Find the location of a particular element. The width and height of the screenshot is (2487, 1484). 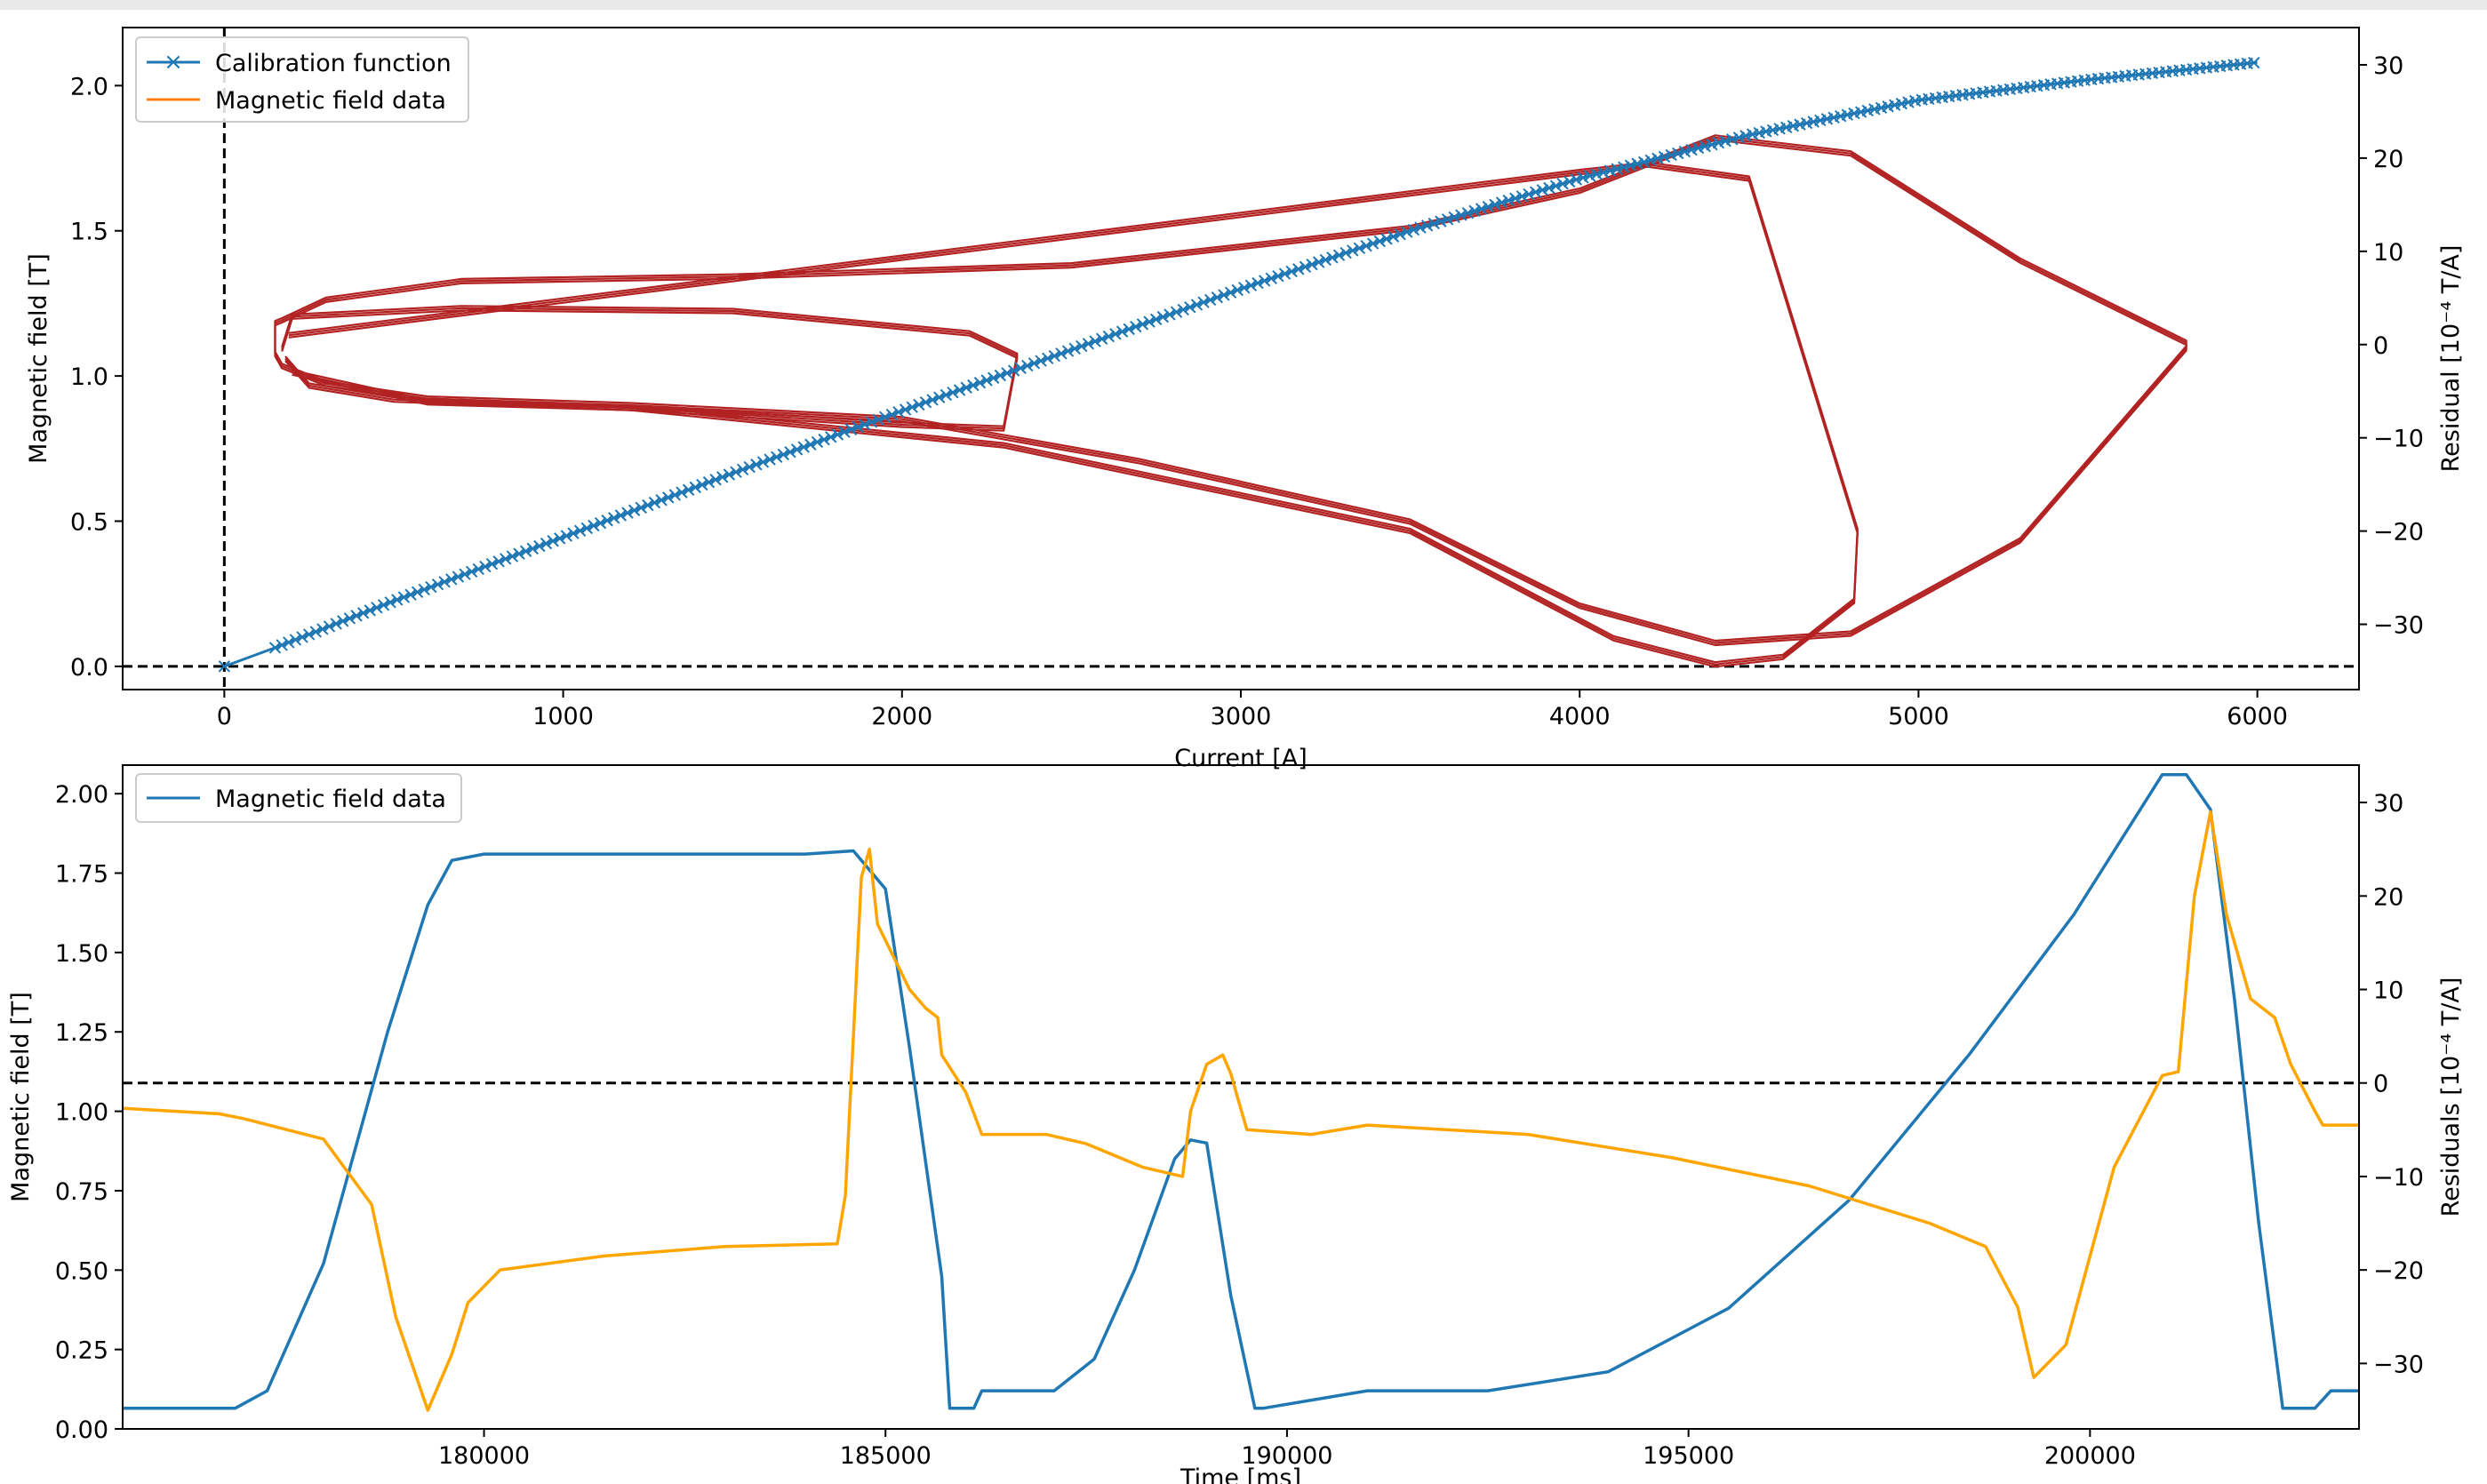

y2-tick-label: 30 is located at coordinates (2388, 804).